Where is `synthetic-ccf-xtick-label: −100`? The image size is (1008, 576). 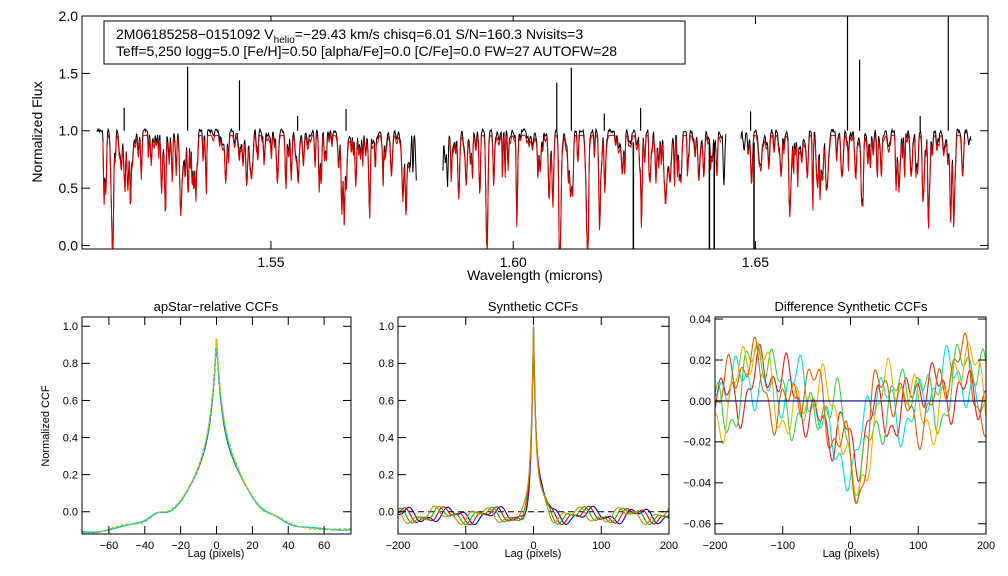 synthetic-ccf-xtick-label: −100 is located at coordinates (465, 546).